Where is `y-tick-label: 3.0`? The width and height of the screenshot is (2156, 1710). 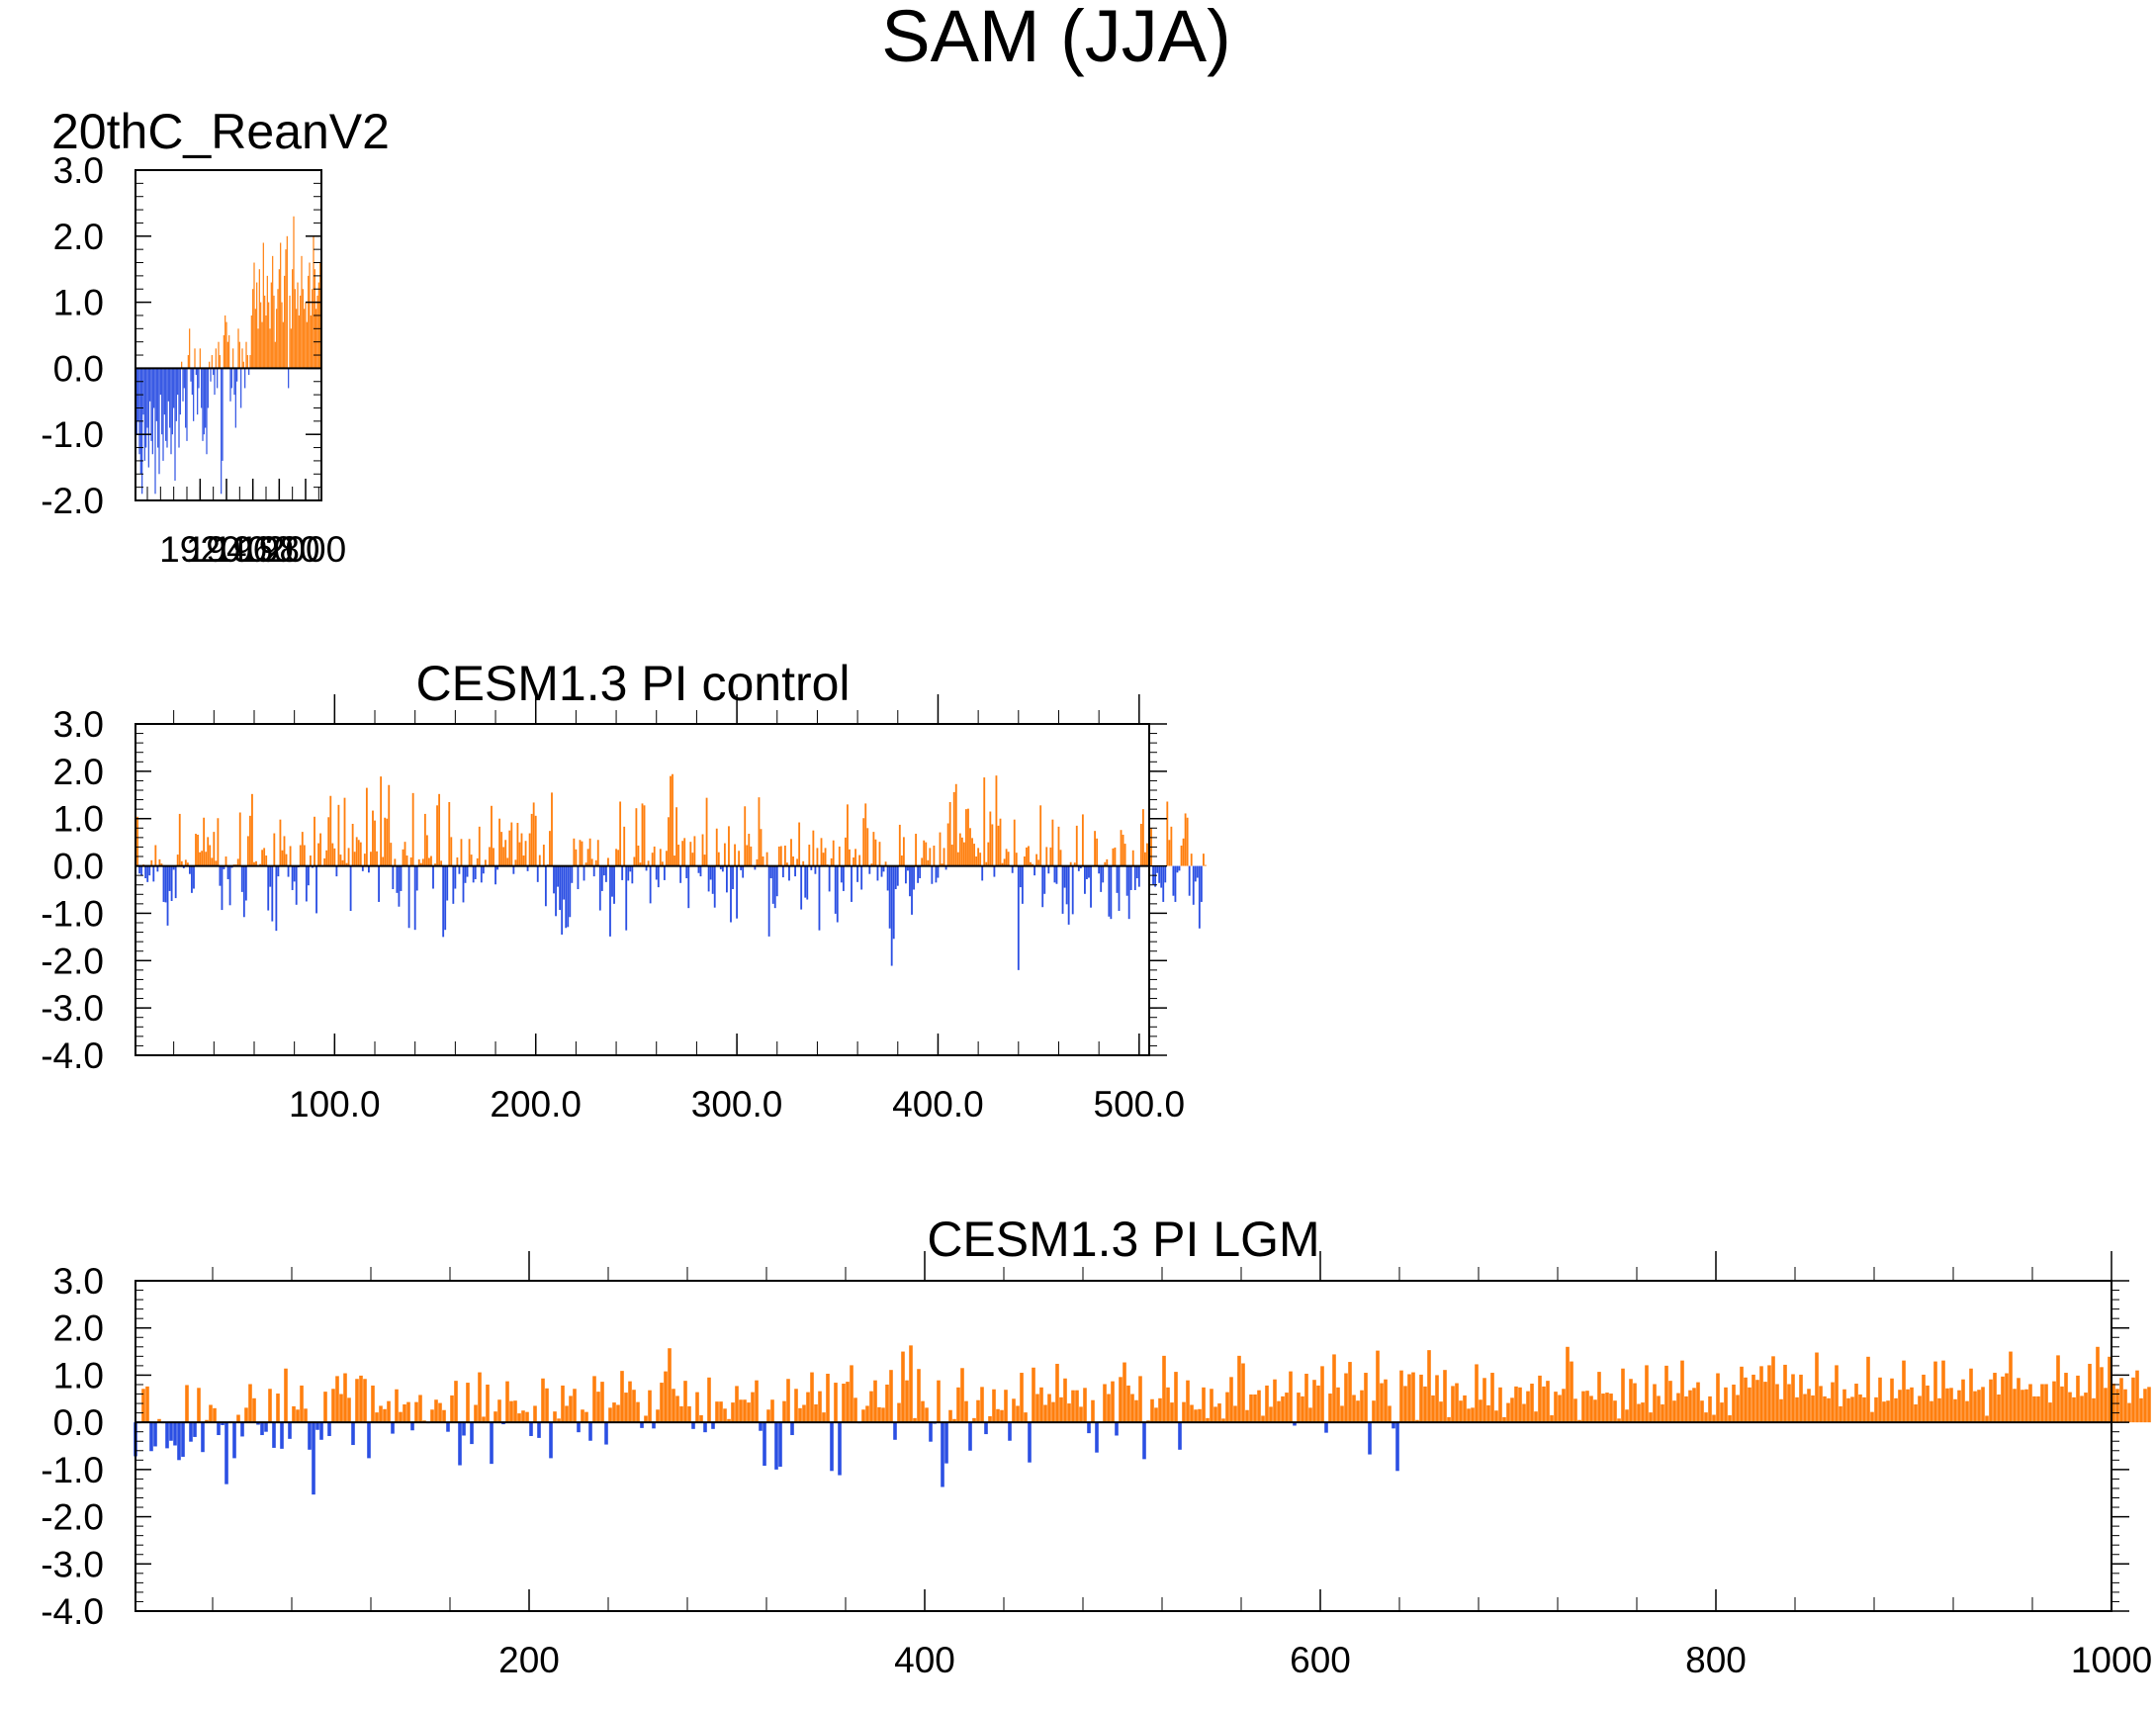 y-tick-label: 3.0 is located at coordinates (78, 170).